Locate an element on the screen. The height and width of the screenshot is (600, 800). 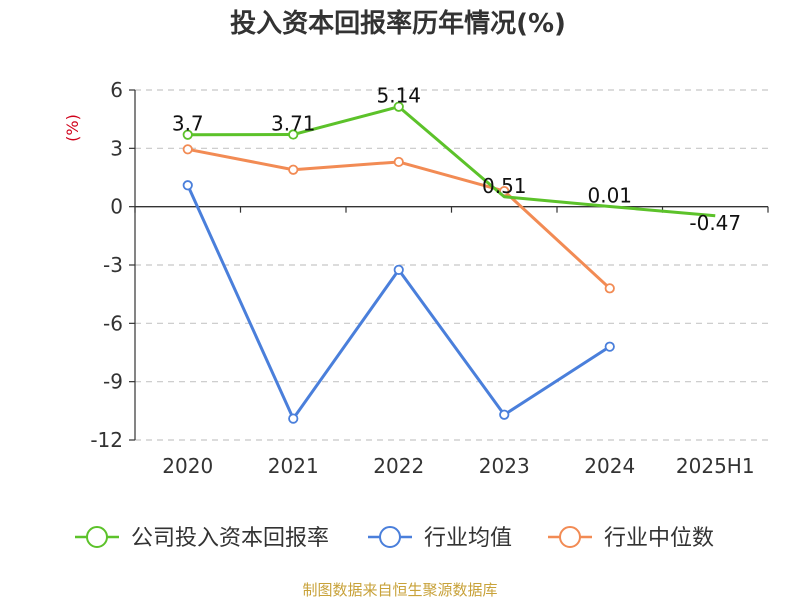
x-tick-label: 2025H1 is located at coordinates (715, 466).